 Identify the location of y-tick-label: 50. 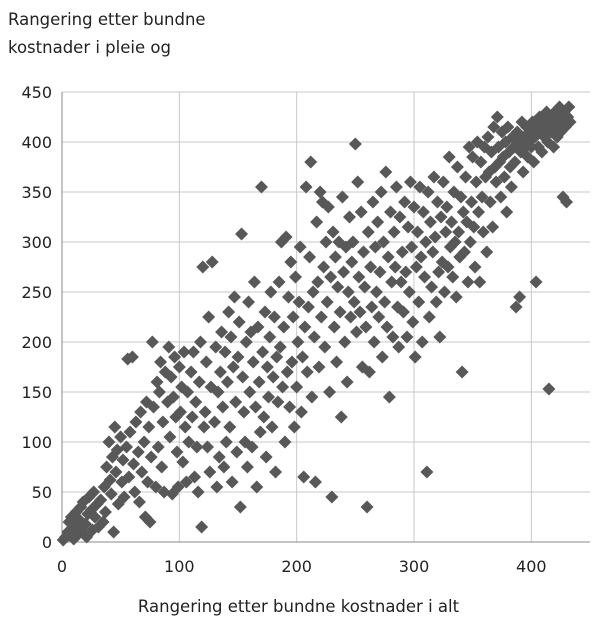
(42, 492).